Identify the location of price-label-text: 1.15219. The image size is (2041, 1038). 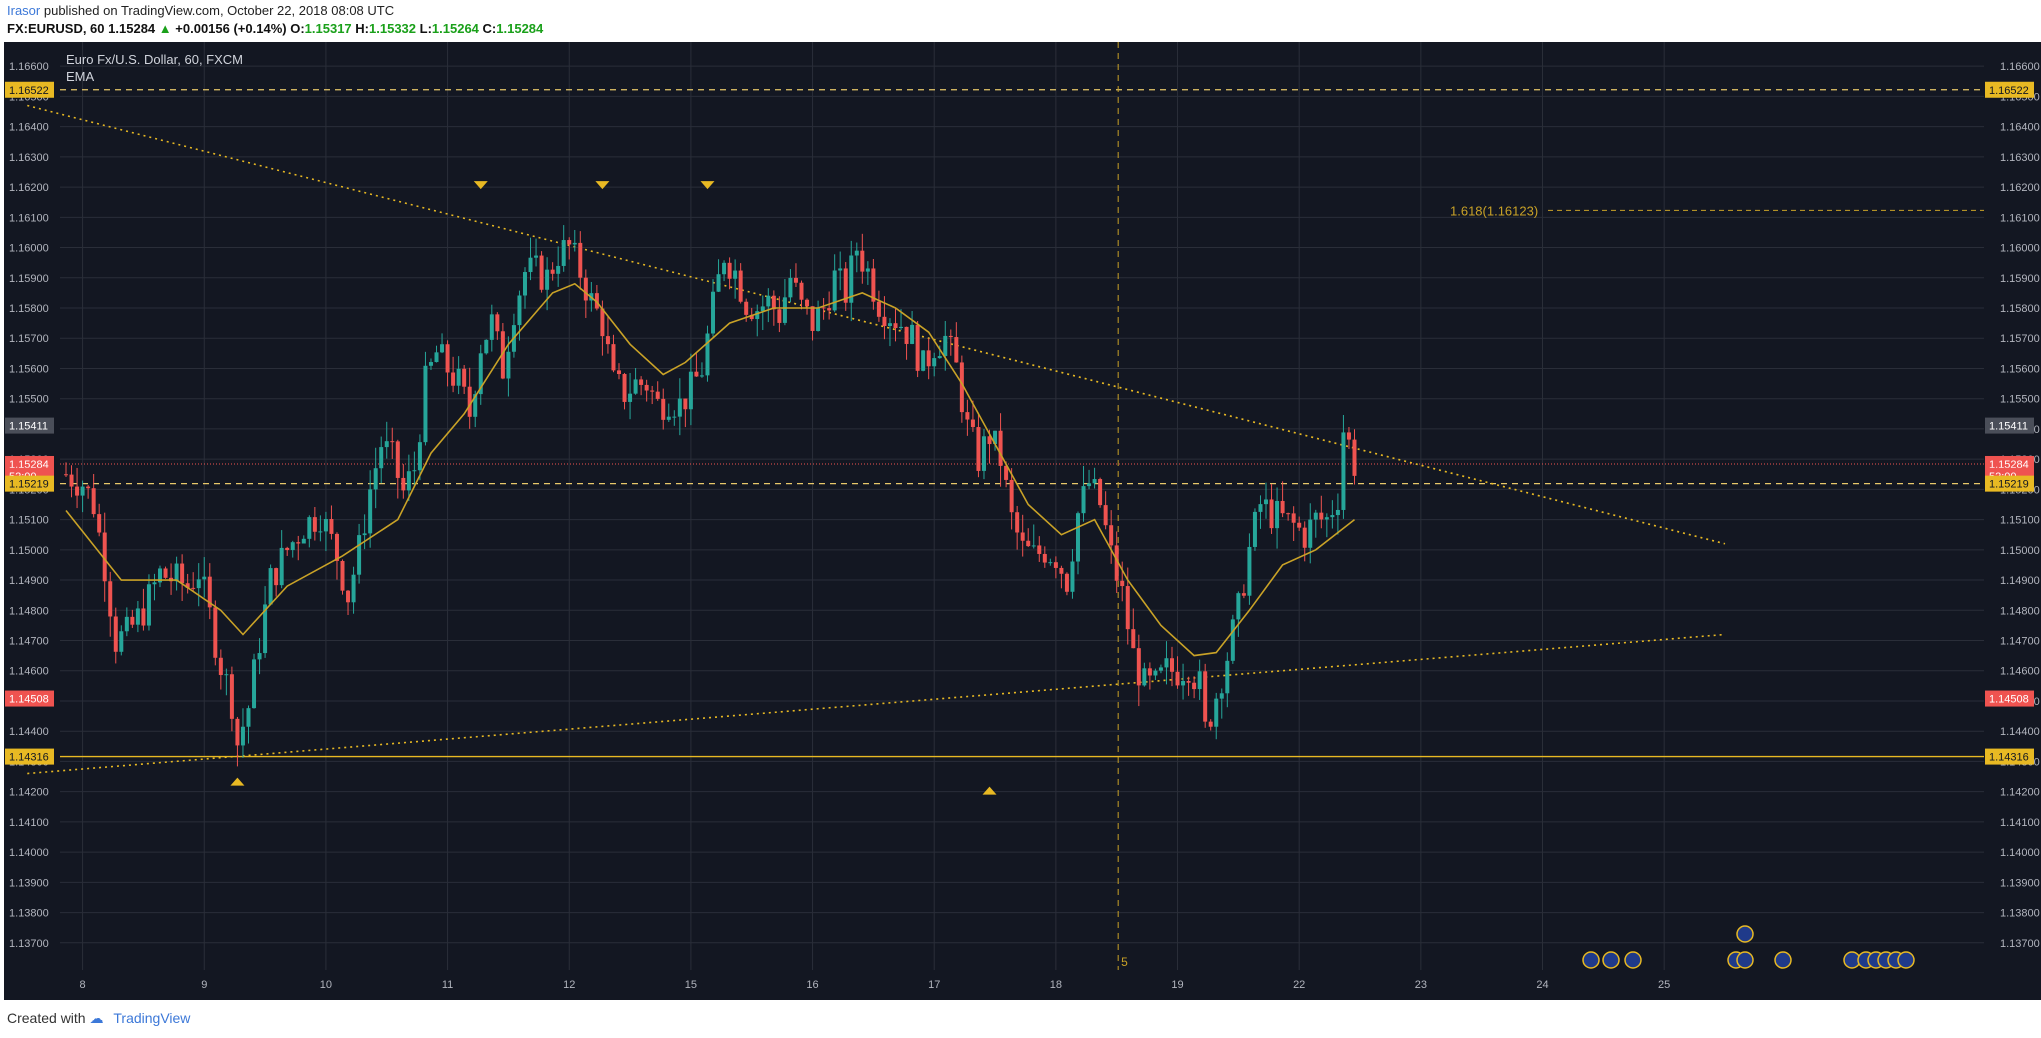
(2009, 485).